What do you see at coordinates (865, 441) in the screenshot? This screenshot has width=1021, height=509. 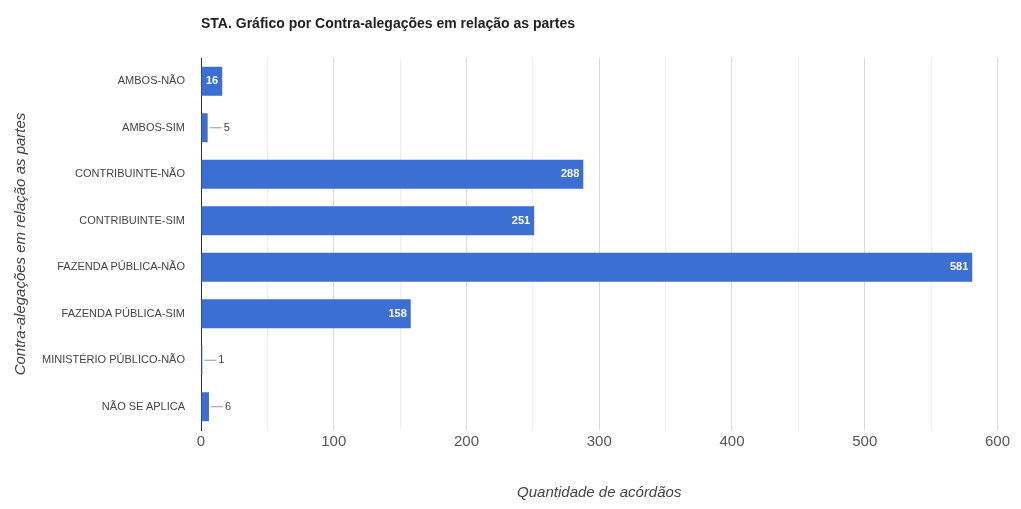 I see `x-tick-label: 500` at bounding box center [865, 441].